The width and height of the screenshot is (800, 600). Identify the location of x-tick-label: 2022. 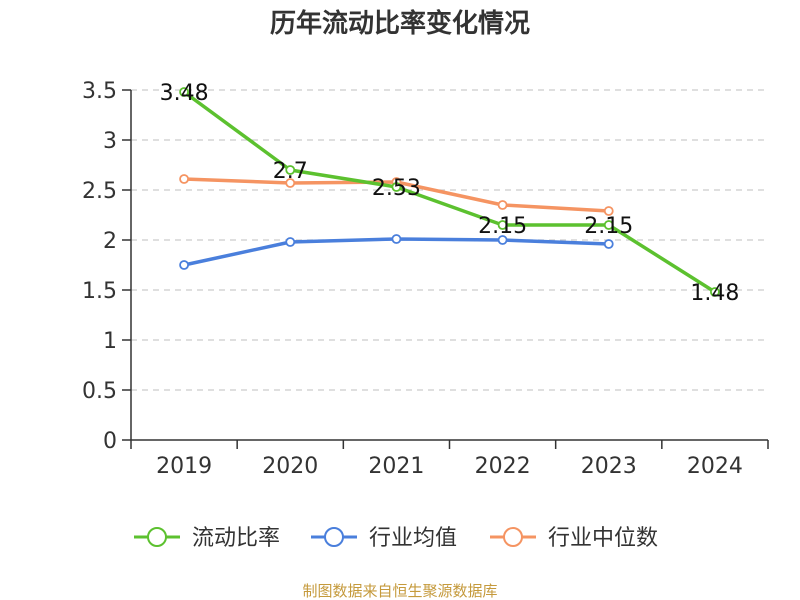
(503, 466).